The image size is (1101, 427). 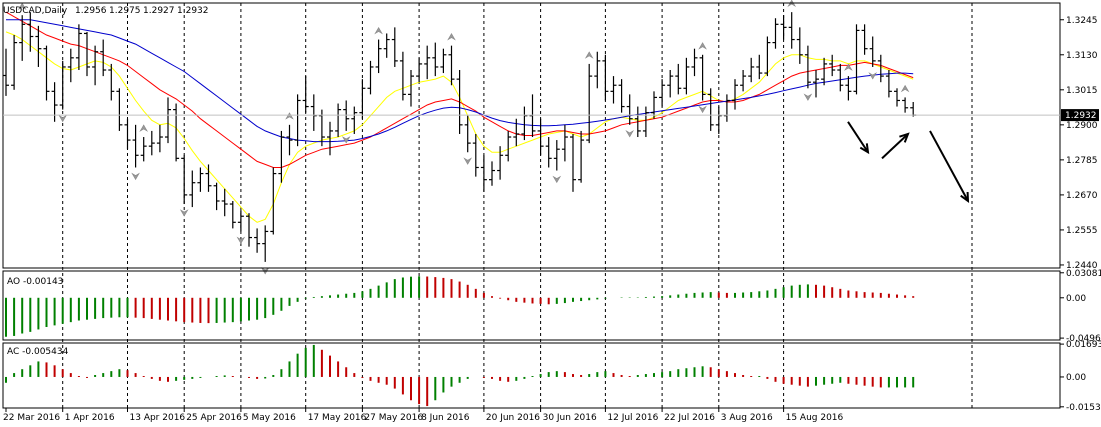 I want to click on price-tick-label: 1.2555, so click(x=1082, y=231).